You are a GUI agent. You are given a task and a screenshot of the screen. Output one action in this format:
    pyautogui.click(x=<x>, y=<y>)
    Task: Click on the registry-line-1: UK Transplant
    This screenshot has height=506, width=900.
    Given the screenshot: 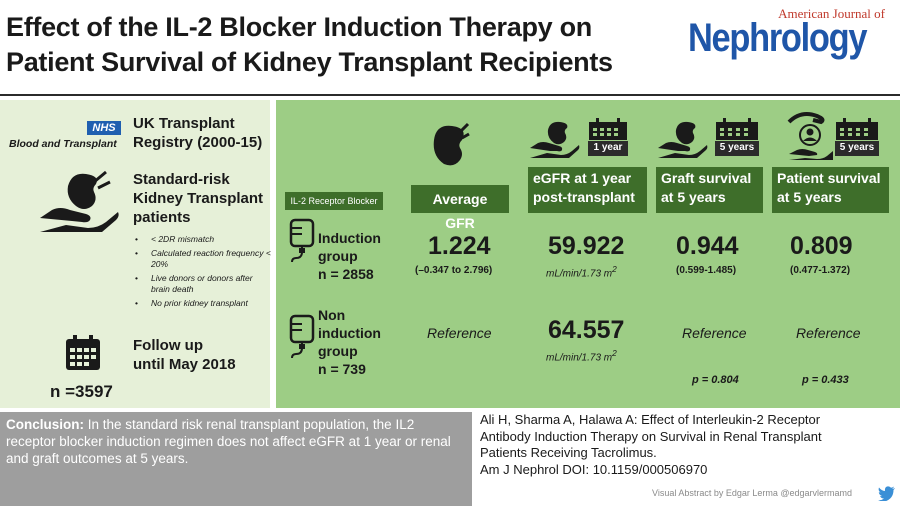 What is the action you would take?
    pyautogui.click(x=184, y=123)
    